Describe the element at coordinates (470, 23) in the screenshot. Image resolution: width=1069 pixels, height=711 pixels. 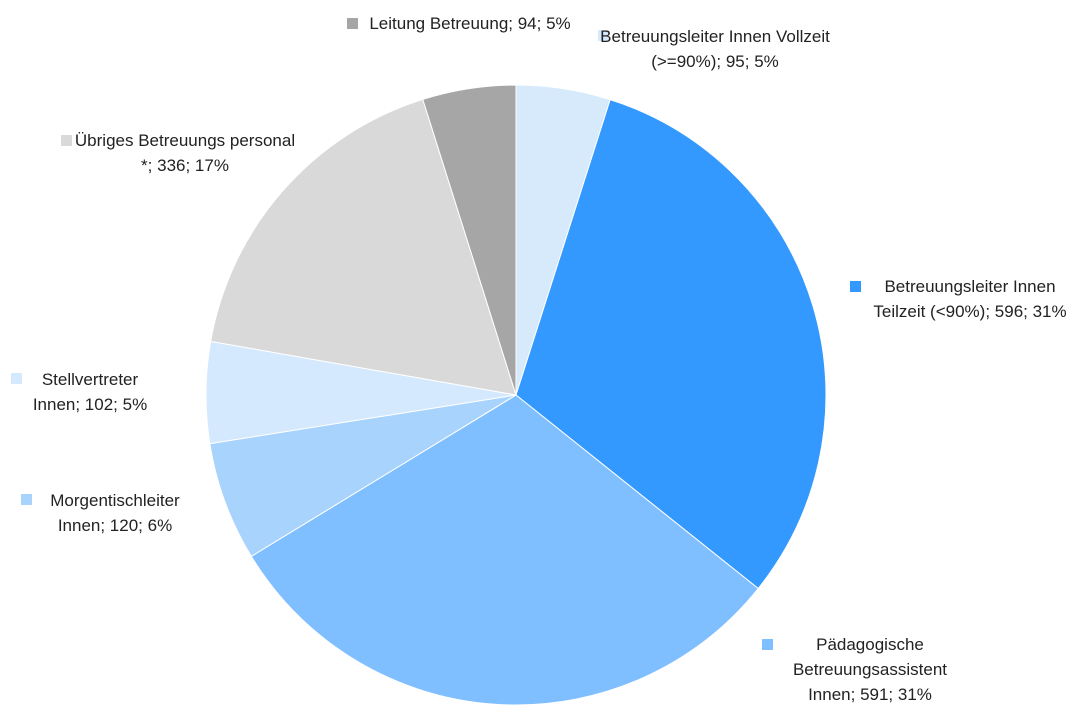
I see `data-label: Leitung Betreuung; 94; 5%` at that location.